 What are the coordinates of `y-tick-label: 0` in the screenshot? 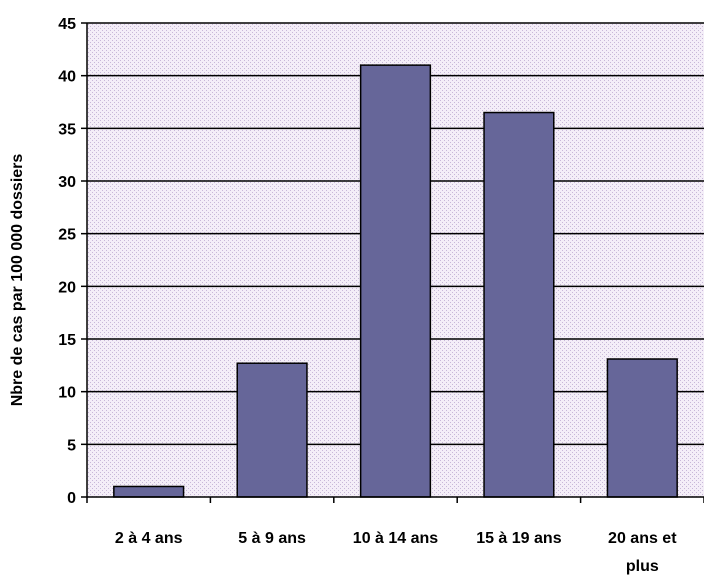 It's located at (71, 498).